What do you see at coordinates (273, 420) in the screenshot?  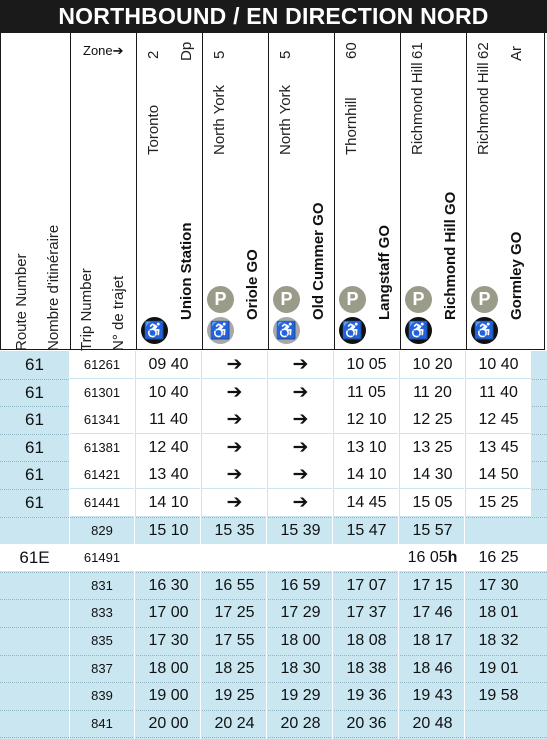 I see `table-row: 61 61341 11 40 ➔ ➔ 12 10 12 25 12 45` at bounding box center [273, 420].